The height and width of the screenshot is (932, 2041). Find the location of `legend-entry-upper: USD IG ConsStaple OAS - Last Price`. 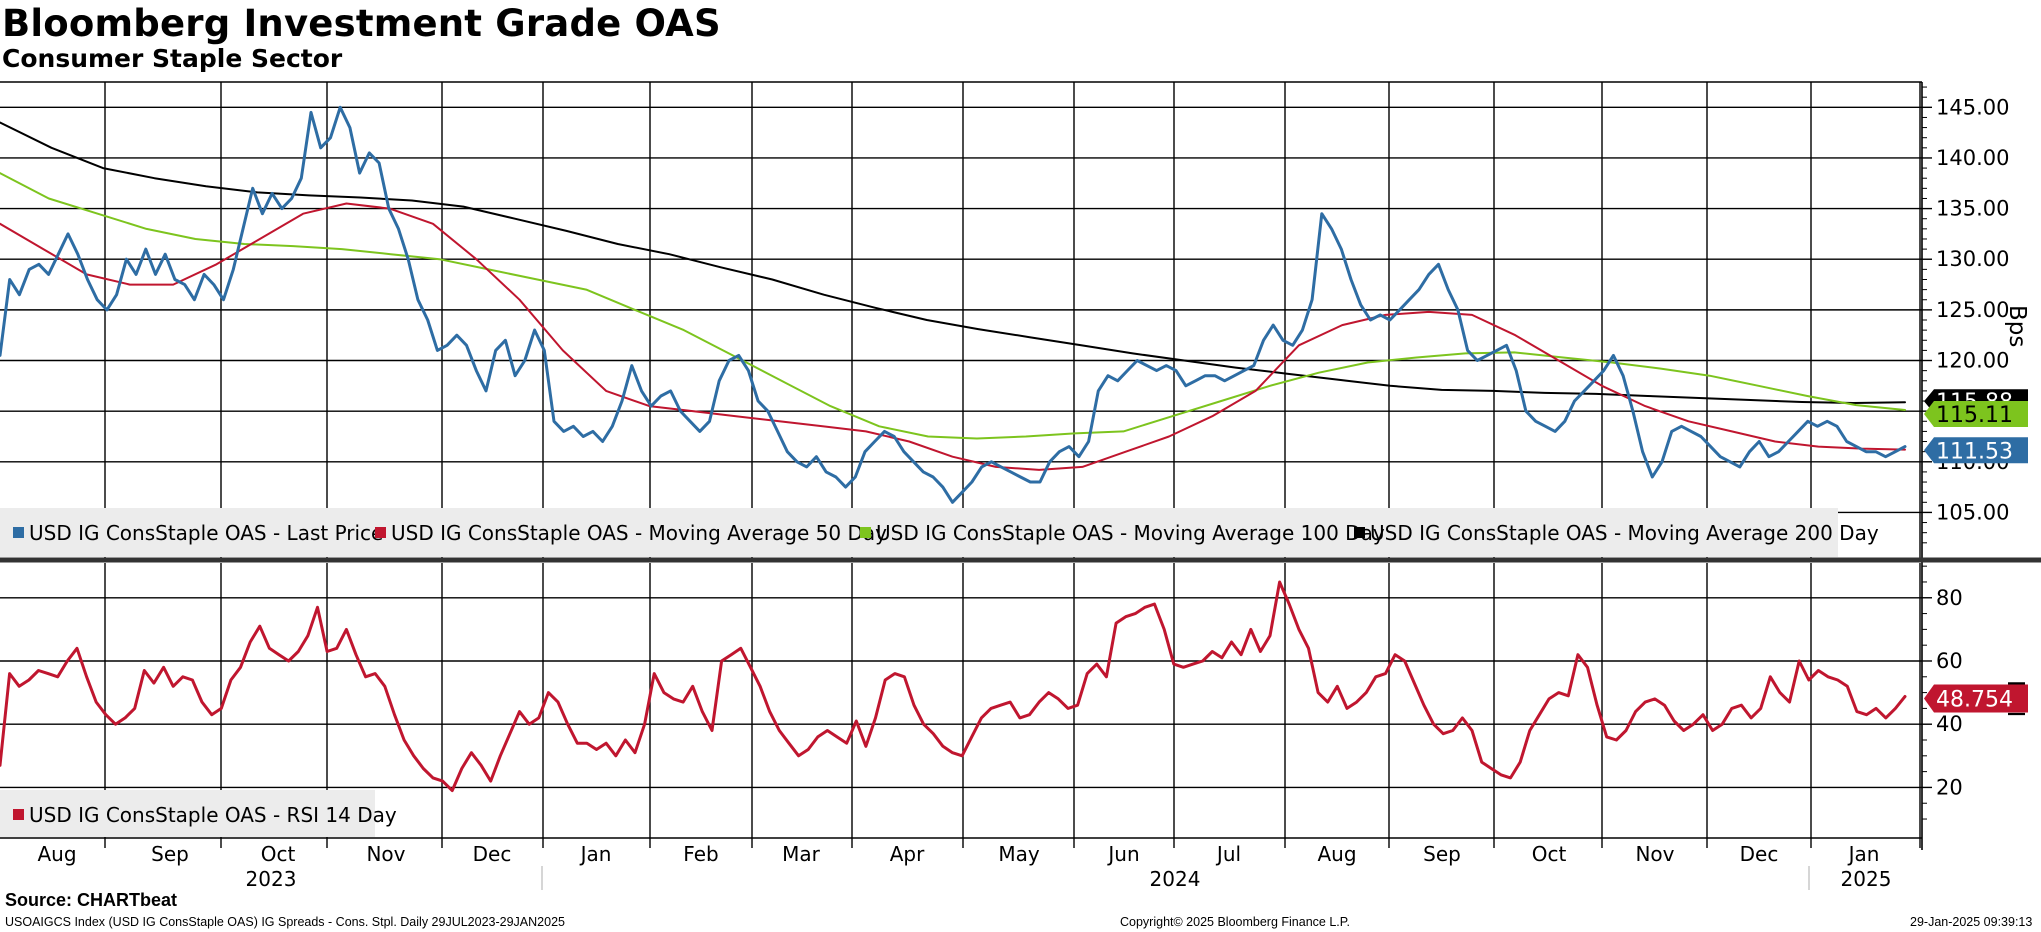

legend-entry-upper: USD IG ConsStaple OAS - Last Price is located at coordinates (206, 533).